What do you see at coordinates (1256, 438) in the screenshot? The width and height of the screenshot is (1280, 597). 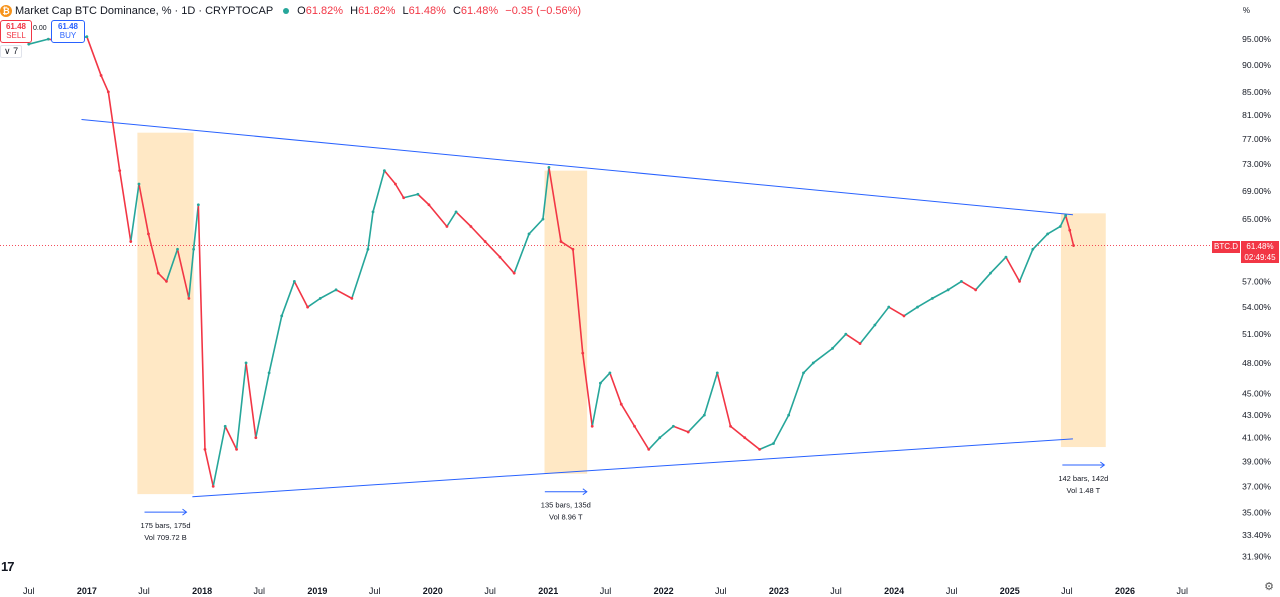 I see `y-tick-label: 41.00%` at bounding box center [1256, 438].